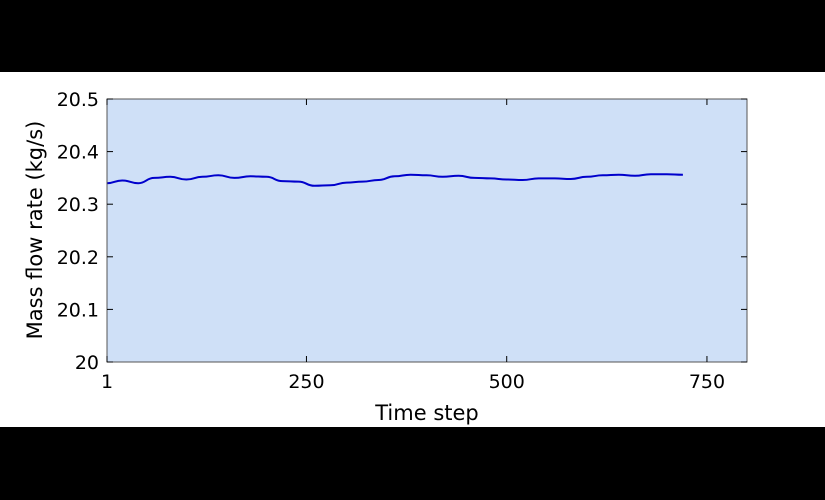  What do you see at coordinates (107, 382) in the screenshot?
I see `x-tick-label: 1` at bounding box center [107, 382].